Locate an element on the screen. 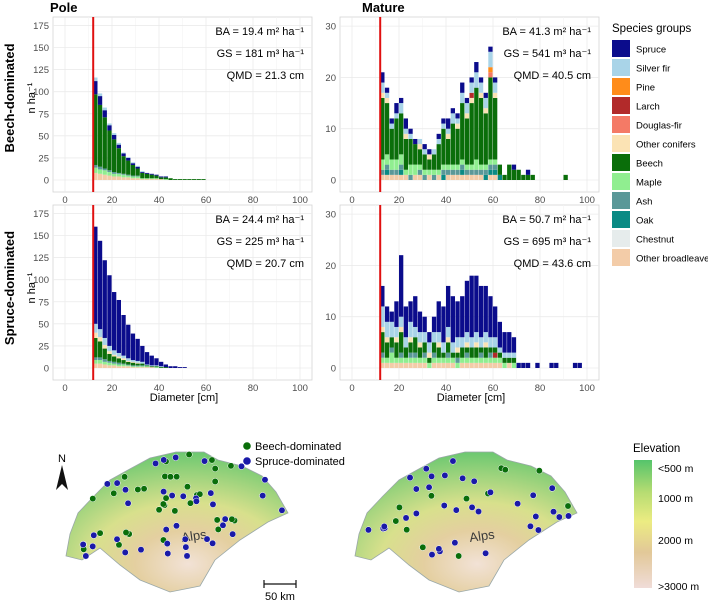 Image resolution: width=708 pixels, height=605 pixels. y-tick-label: 100 is located at coordinates (41, 280).